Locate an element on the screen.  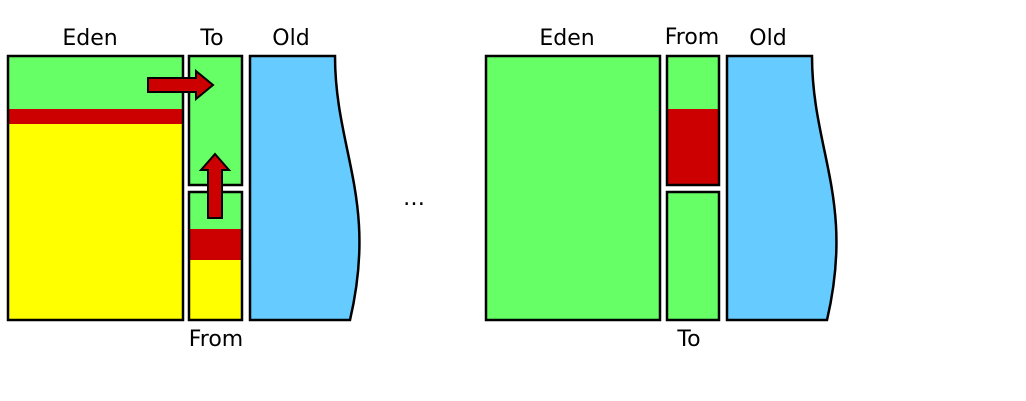
before-from-live-objects is located at coordinates (215, 244).